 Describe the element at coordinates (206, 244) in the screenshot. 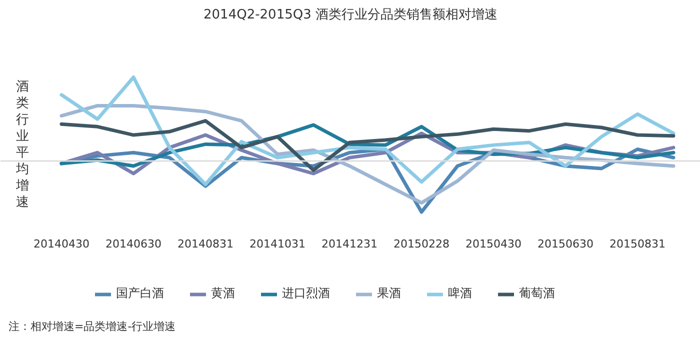

I see `x-tick-label: 20140831` at that location.